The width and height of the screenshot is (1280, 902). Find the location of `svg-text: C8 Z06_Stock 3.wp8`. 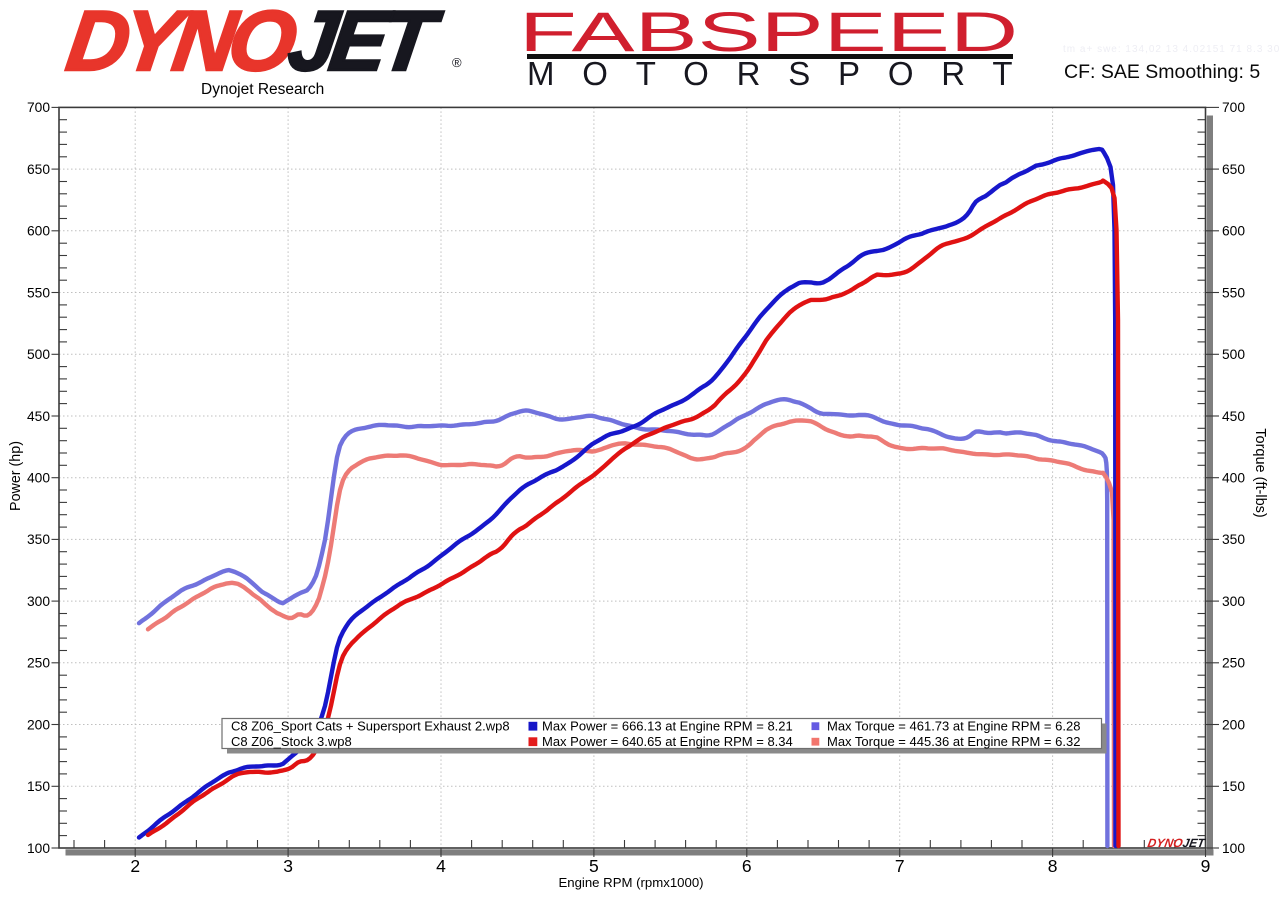

svg-text: C8 Z06_Stock 3.wp8 is located at coordinates (291, 741).